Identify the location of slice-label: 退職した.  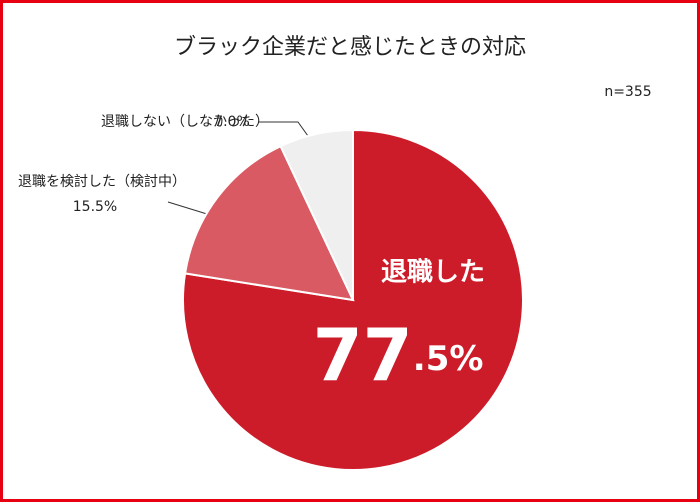
(433, 273).